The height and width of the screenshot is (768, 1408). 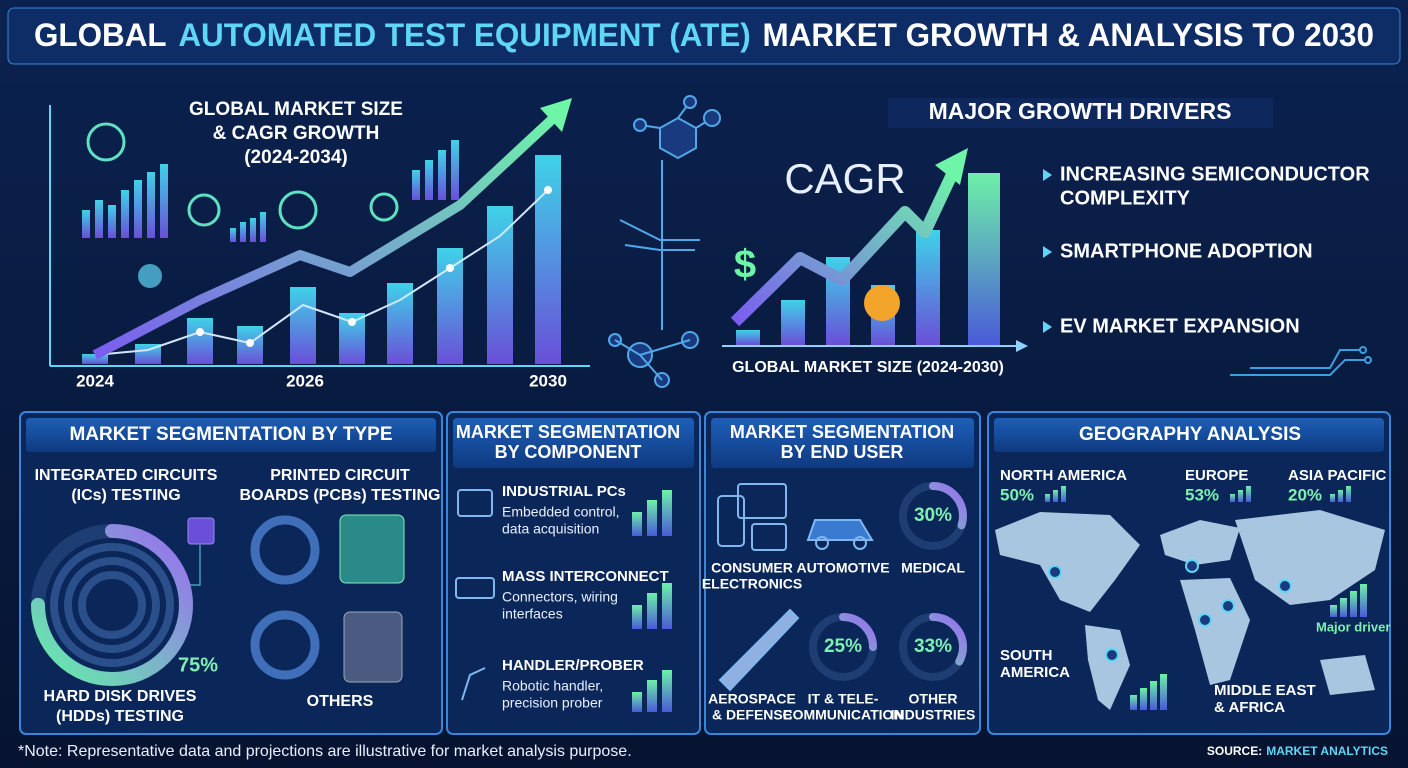 I want to click on region-name: MIDDLE EAST, so click(x=1265, y=690).